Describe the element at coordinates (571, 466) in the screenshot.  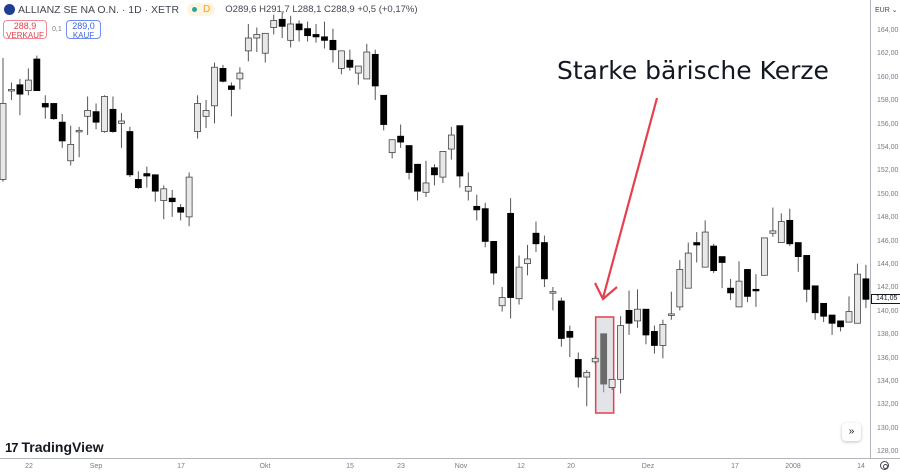
I see `time-tick-label: 20` at that location.